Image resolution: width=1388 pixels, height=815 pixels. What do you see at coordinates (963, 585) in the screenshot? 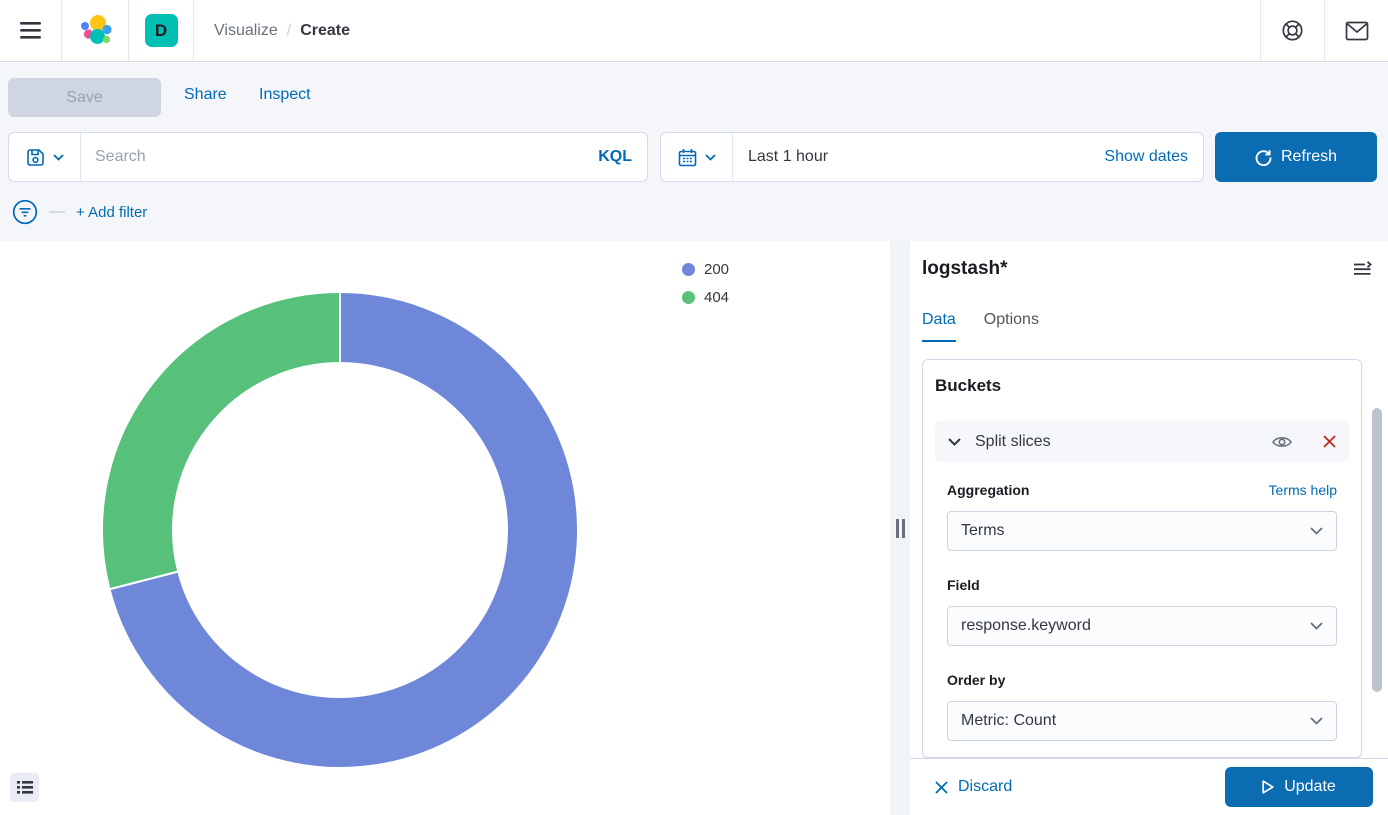
I see `field-label: Field` at bounding box center [963, 585].